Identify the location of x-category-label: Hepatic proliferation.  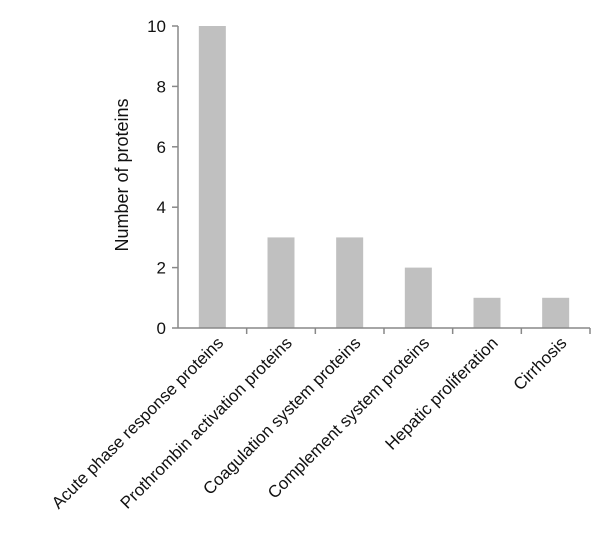
(441, 393).